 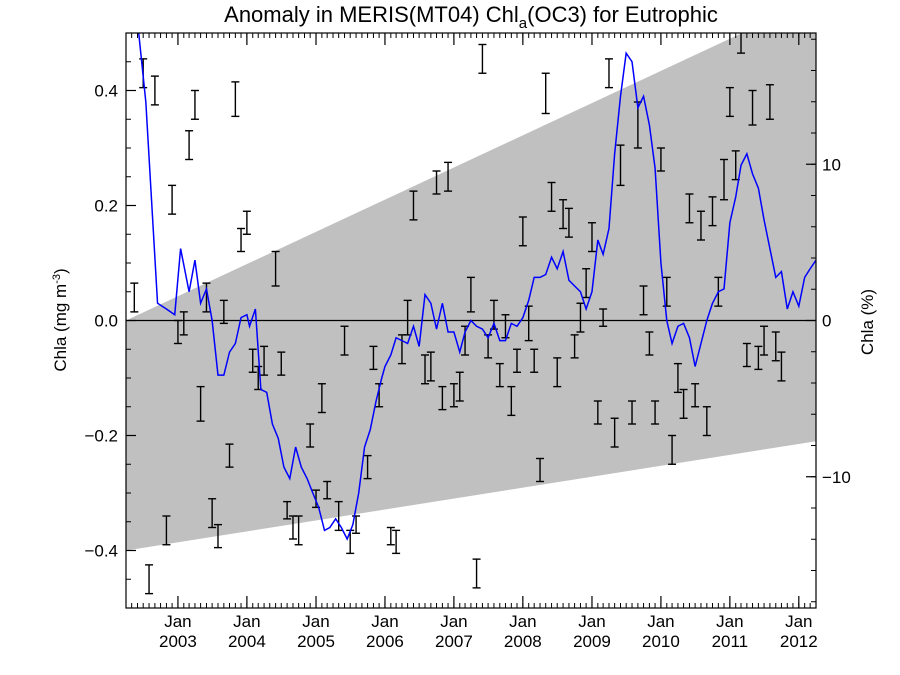 I want to click on x-tick-label-year: 2005, so click(x=316, y=641).